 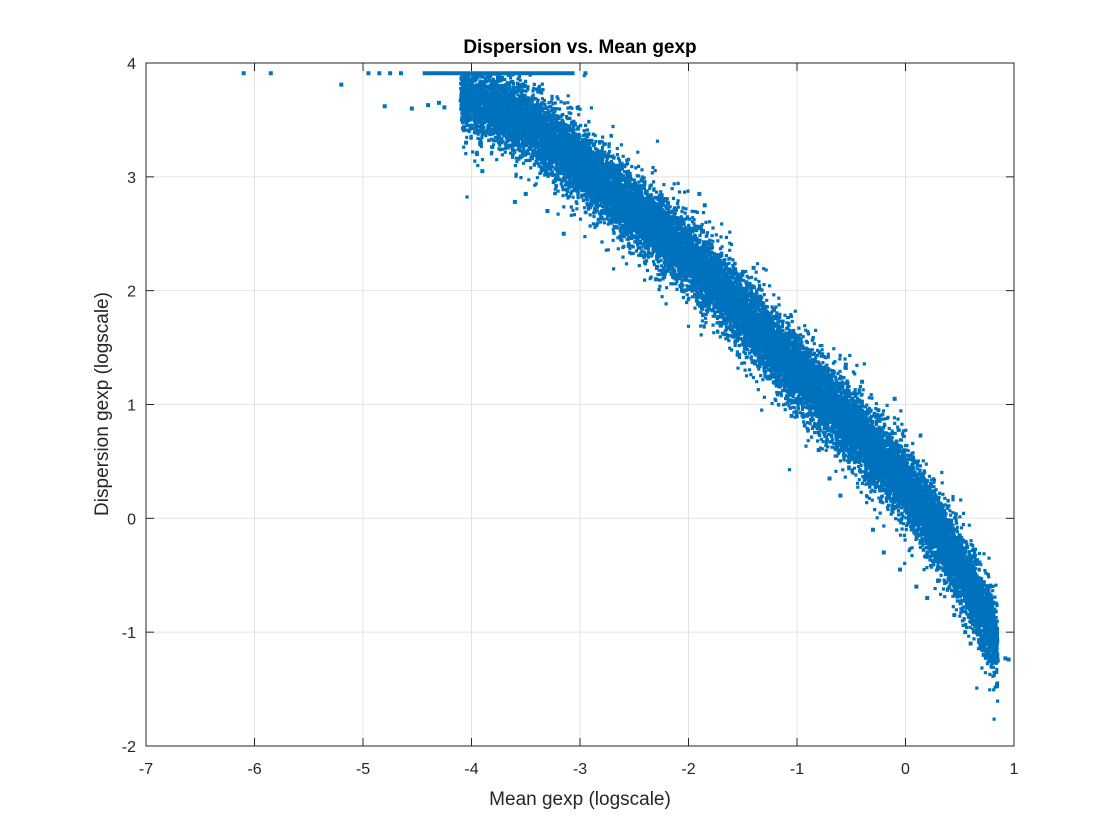 I want to click on y-tick-label: 1, so click(x=131, y=406).